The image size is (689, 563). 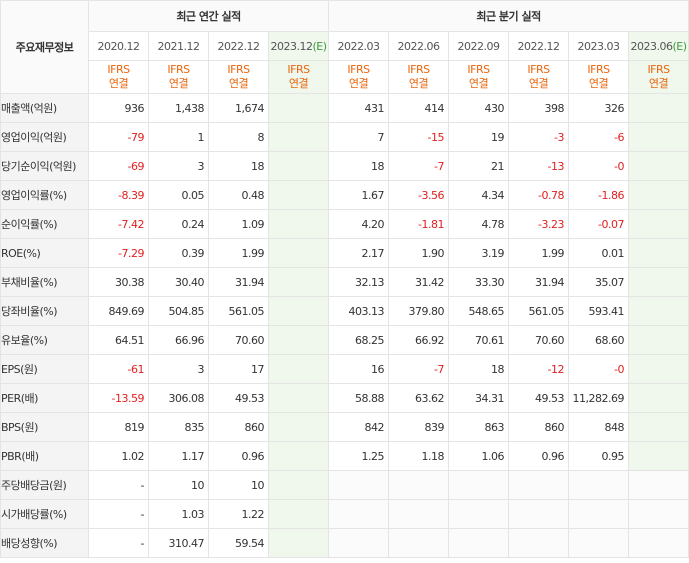 What do you see at coordinates (118, 195) in the screenshot?
I see `value-cell: -8.39` at bounding box center [118, 195].